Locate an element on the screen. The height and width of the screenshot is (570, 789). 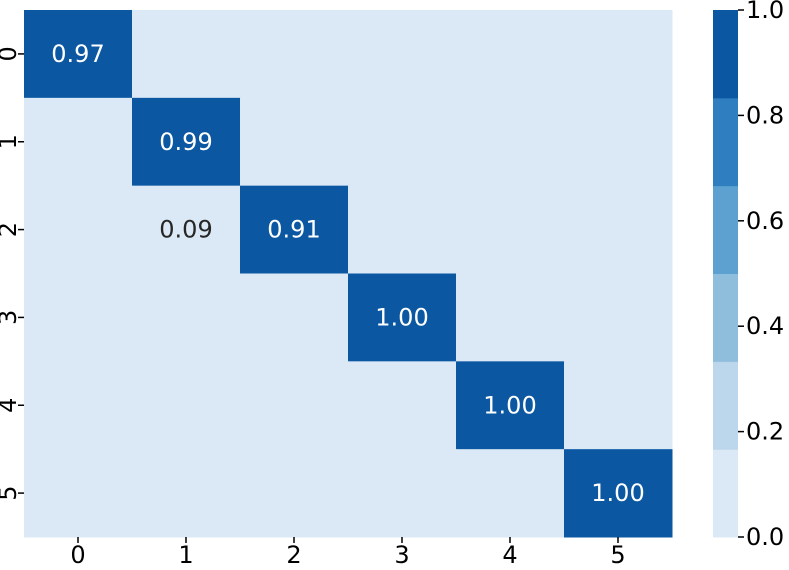
heatmap-cell-r5-c4 is located at coordinates (510, 493).